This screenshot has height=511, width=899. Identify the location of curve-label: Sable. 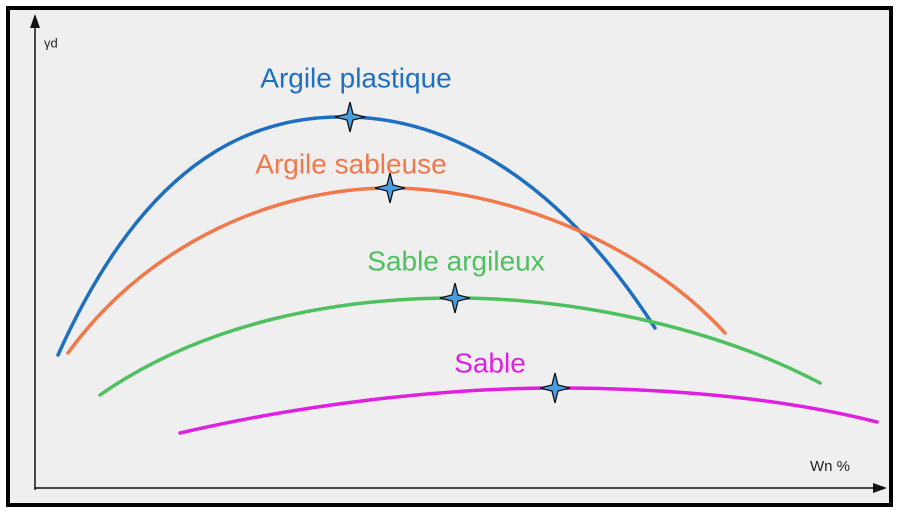
(490, 362).